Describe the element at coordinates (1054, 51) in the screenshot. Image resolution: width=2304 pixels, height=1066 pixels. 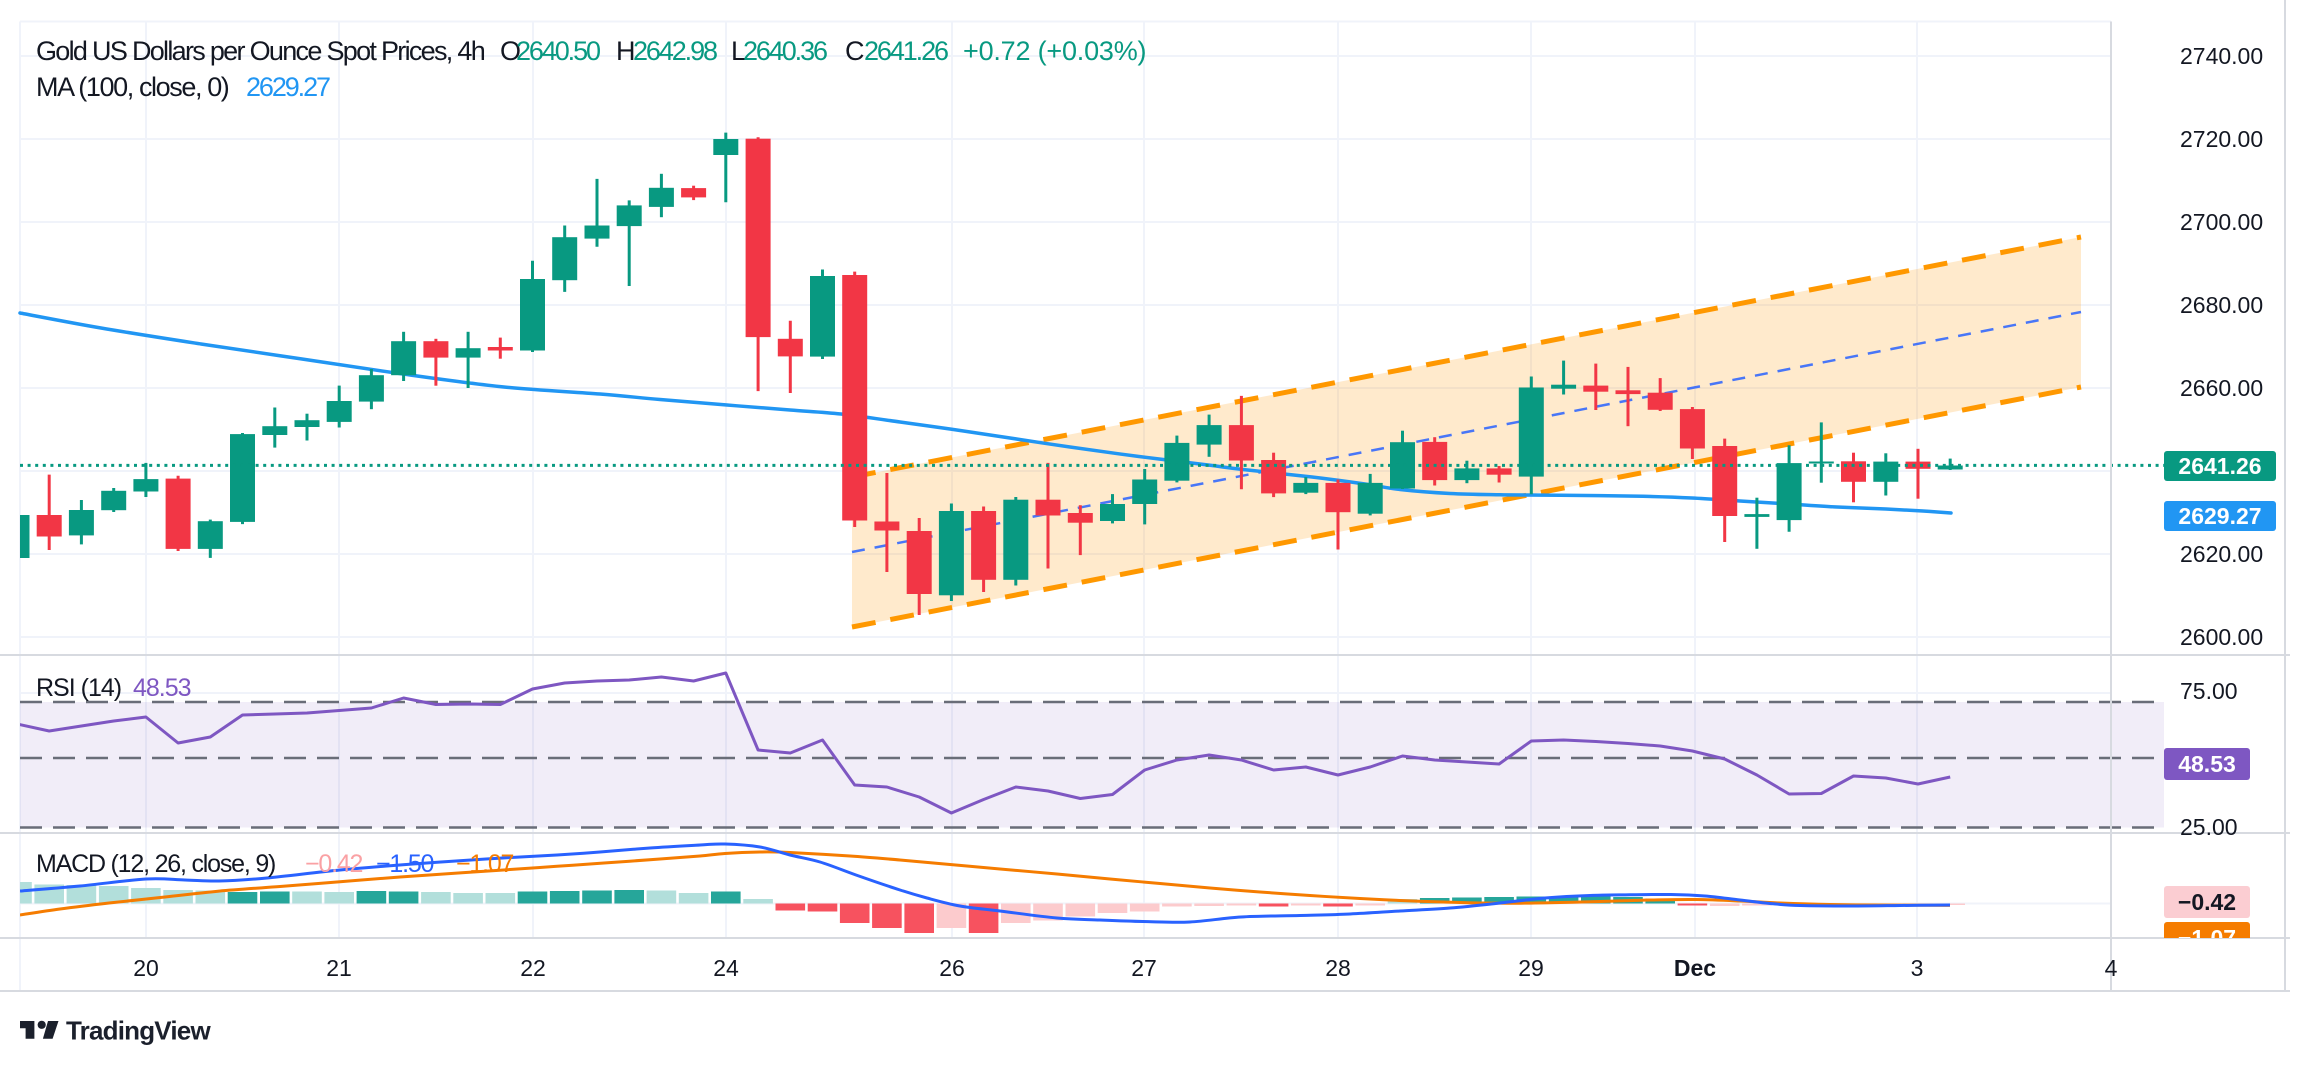
I see `svg-text: +0.72 (+0.03%)` at that location.